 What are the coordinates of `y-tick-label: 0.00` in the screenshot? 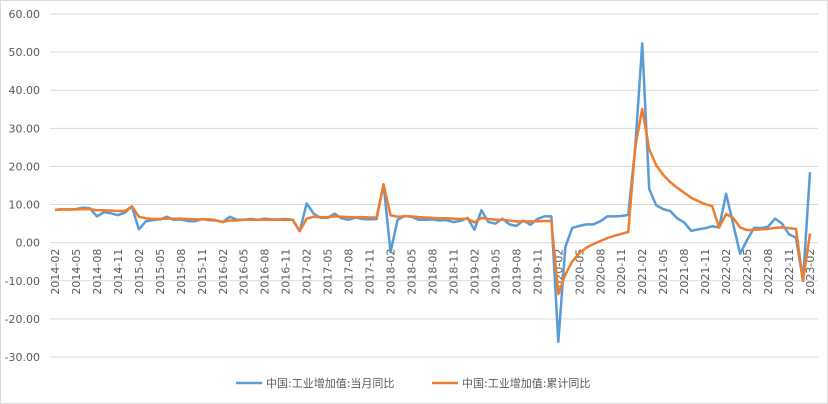 It's located at (28, 243).